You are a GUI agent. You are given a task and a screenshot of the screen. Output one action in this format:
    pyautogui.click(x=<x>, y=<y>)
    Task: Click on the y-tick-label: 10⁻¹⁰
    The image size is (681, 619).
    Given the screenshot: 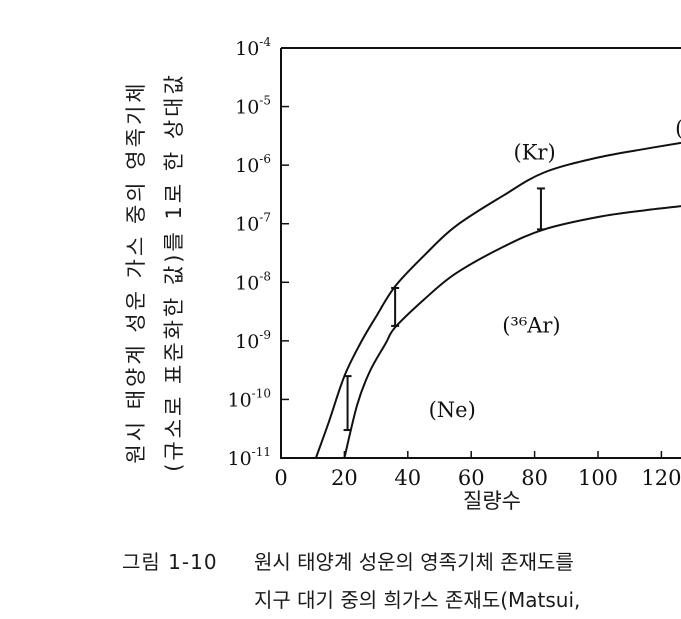 What is the action you would take?
    pyautogui.click(x=249, y=398)
    